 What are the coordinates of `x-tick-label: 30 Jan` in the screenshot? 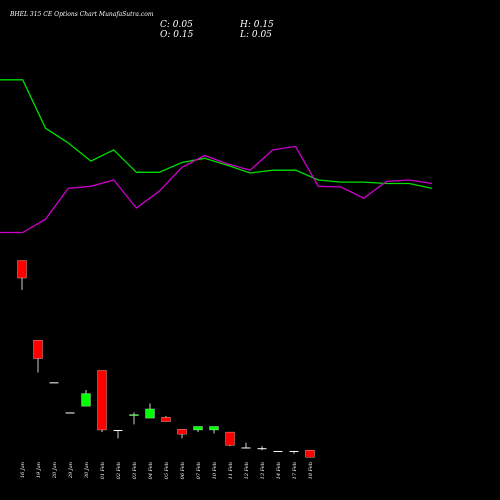 It's located at (87, 470).